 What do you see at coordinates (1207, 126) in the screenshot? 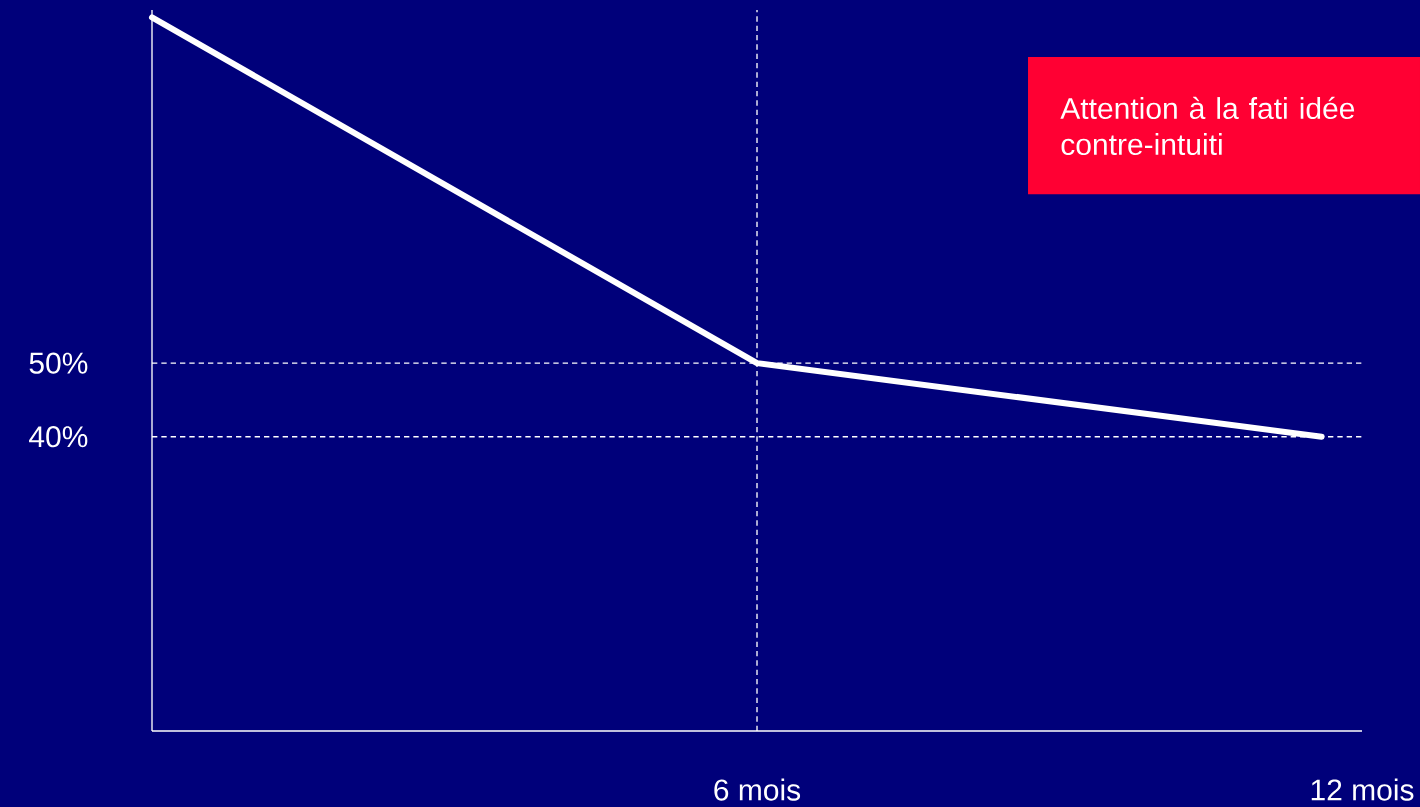
I see `annotation: Attention à la fati idée contre-intuiti` at bounding box center [1207, 126].